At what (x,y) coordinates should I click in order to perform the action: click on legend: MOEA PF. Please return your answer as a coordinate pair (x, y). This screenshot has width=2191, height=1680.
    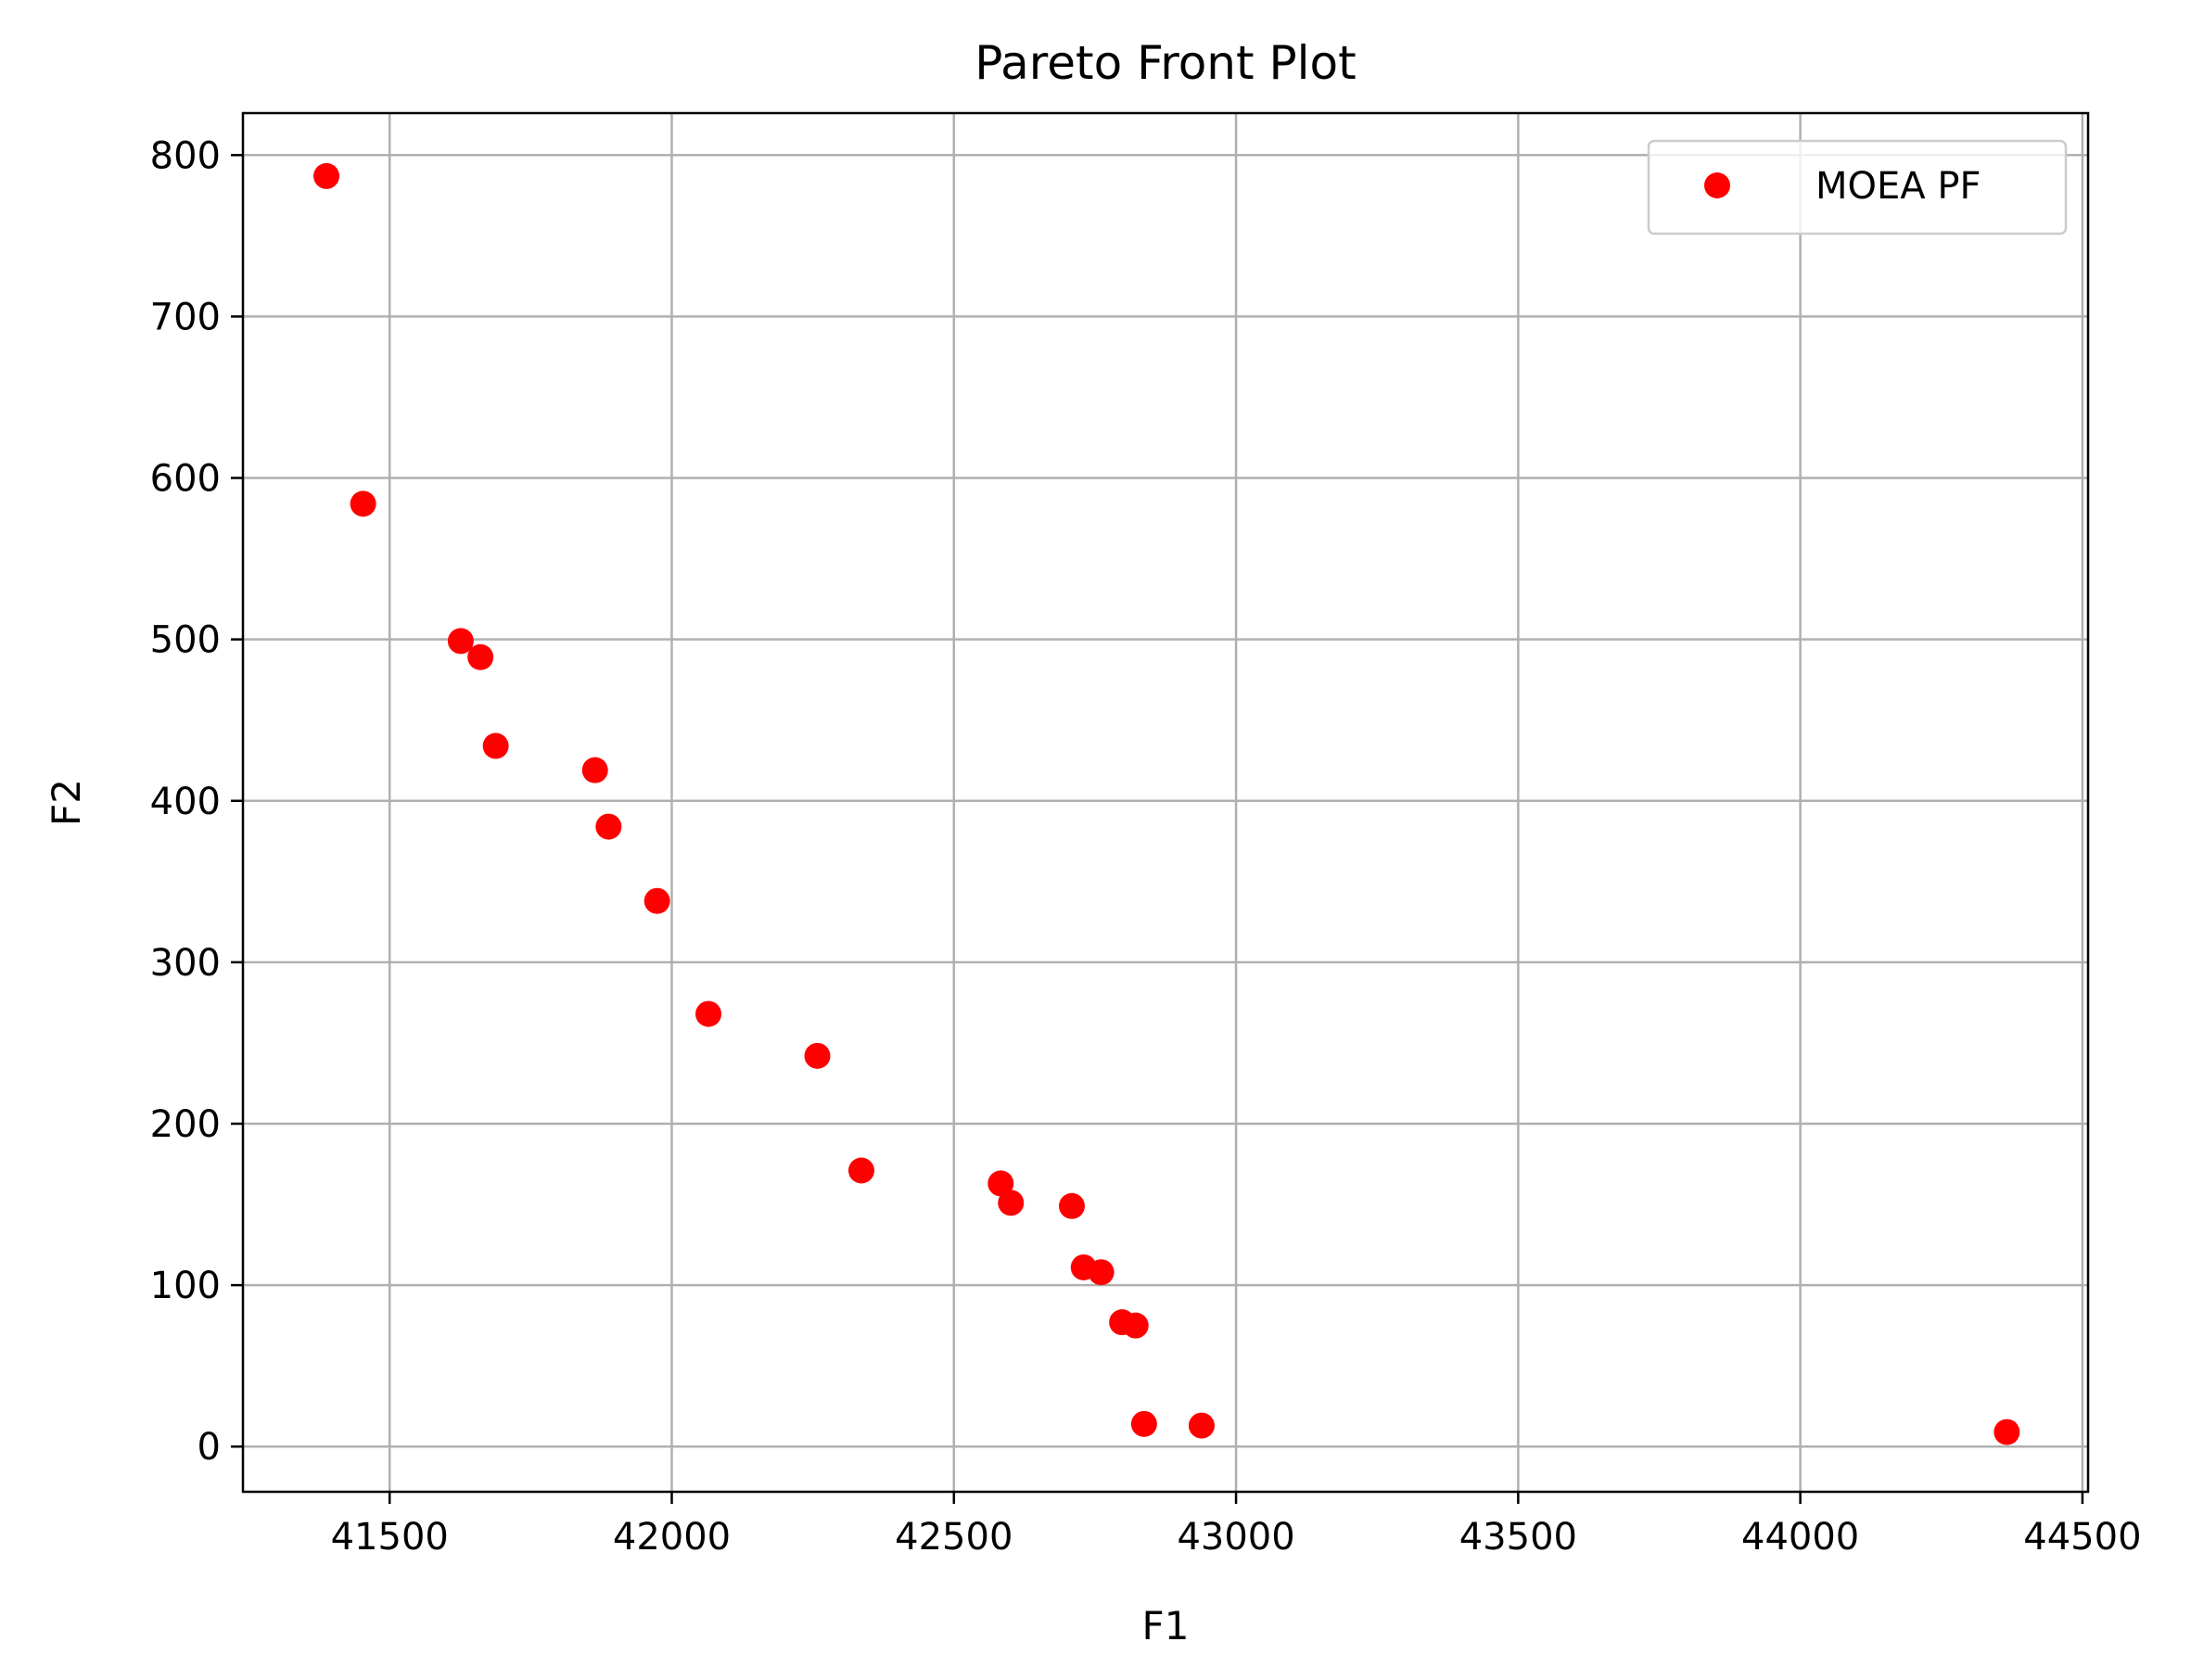
    Looking at the image, I should click on (1857, 187).